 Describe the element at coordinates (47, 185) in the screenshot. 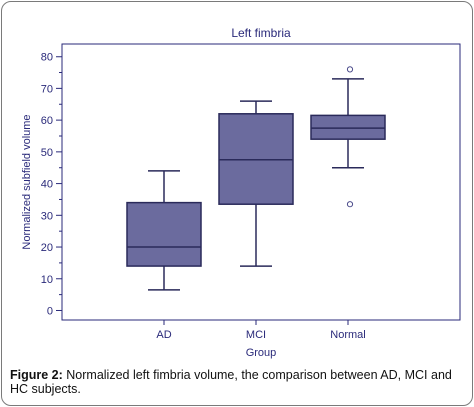

I see `y-tick-label: 40` at that location.